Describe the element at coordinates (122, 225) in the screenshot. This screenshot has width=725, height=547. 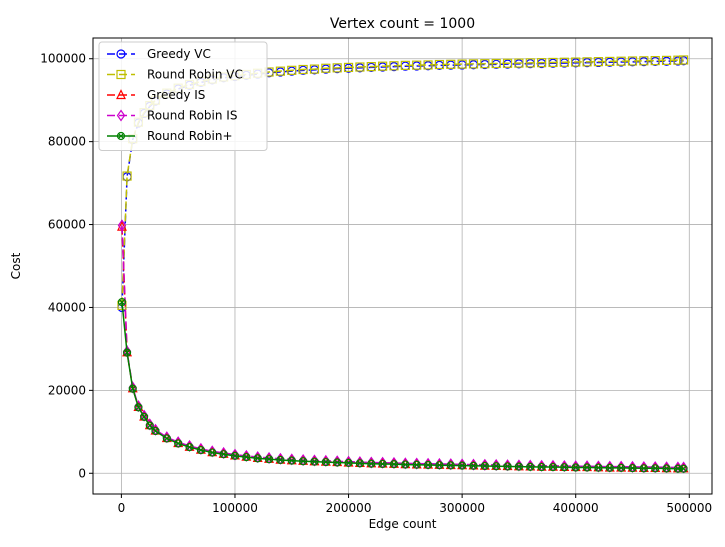
I see `data-point-round-robin-is` at that location.